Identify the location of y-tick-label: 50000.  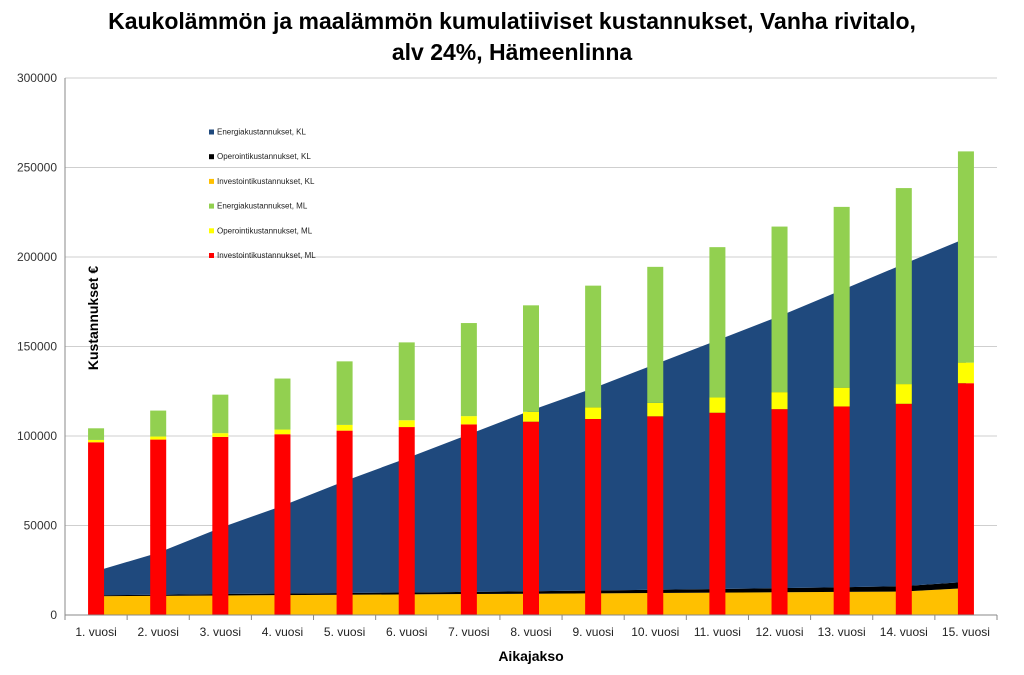
(41, 526).